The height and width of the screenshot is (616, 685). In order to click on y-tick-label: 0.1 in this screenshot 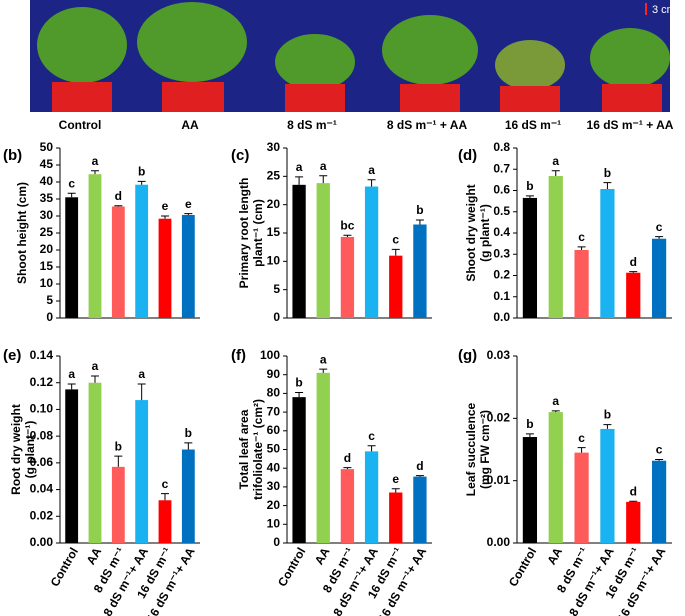, I will do `click(501, 296)`.